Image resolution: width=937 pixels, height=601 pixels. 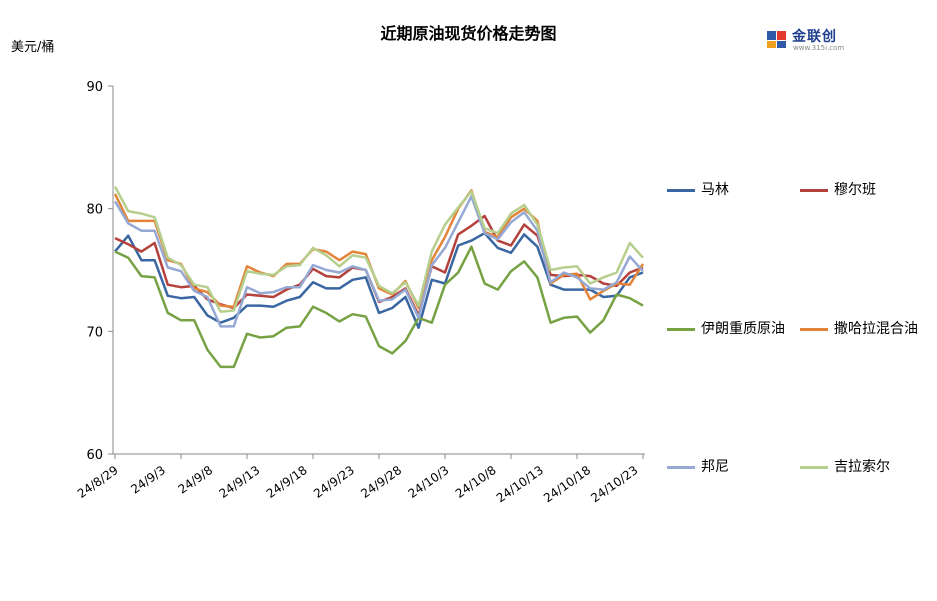 I want to click on x-tick-label: 24/10/23, so click(x=614, y=484).